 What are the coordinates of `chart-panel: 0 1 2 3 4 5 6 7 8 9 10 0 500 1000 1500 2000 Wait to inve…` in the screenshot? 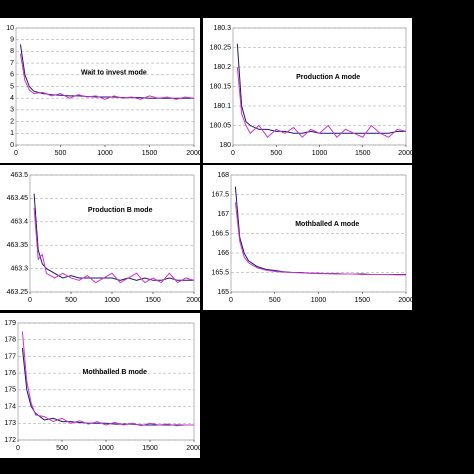 It's located at (101, 90).